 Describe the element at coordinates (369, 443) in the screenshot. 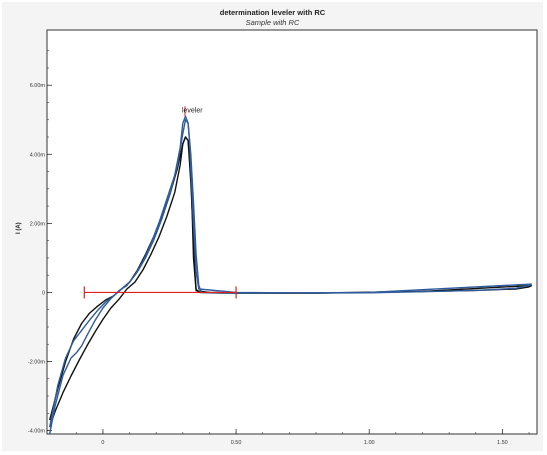

I see `x-tick-label: 1.00` at that location.